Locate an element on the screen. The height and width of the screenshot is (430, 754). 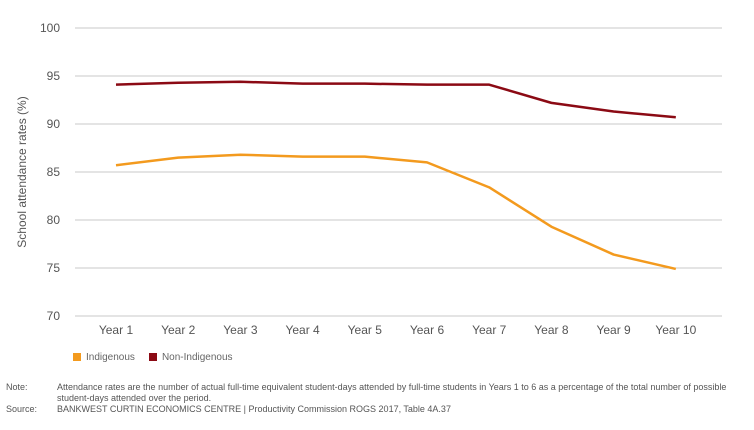
y-tick-label: 95 is located at coordinates (54, 76).